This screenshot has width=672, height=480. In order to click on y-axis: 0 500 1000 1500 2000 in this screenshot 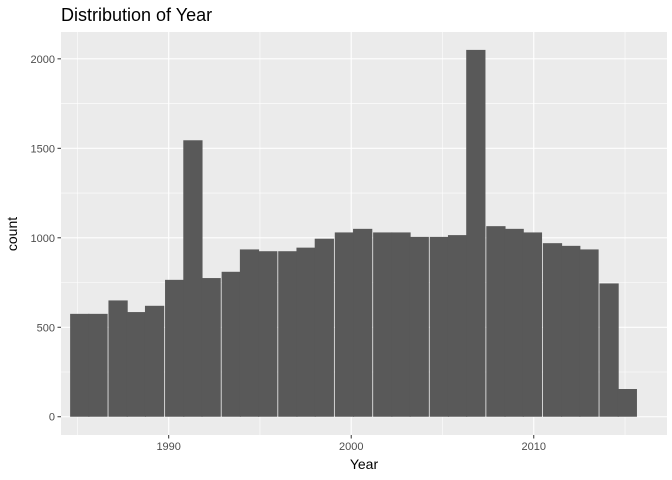, I will do `click(46, 239)`.